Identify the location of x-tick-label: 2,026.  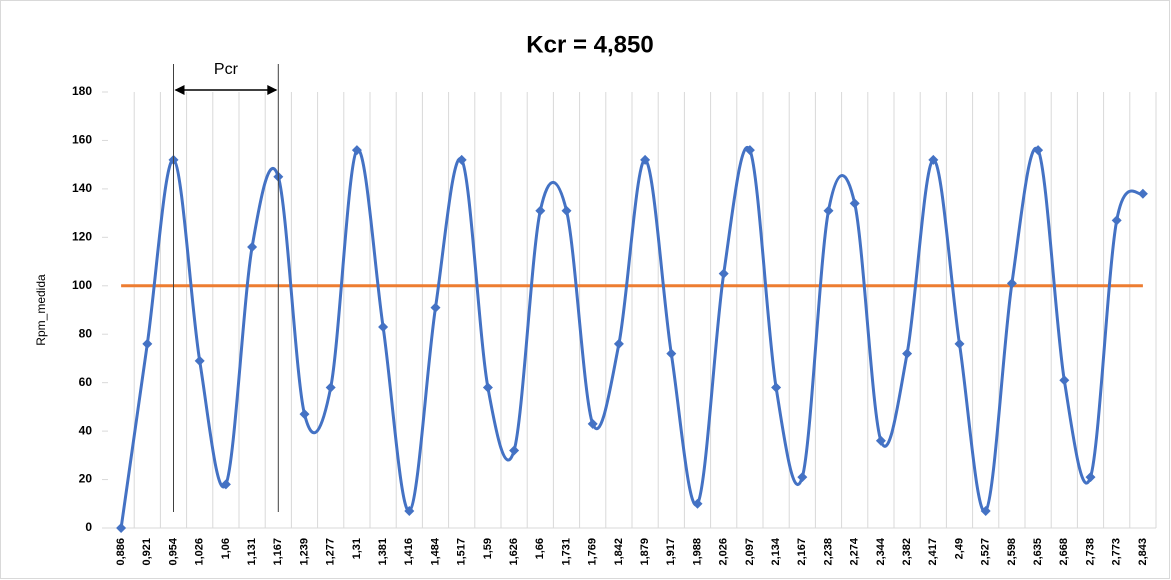
(724, 552).